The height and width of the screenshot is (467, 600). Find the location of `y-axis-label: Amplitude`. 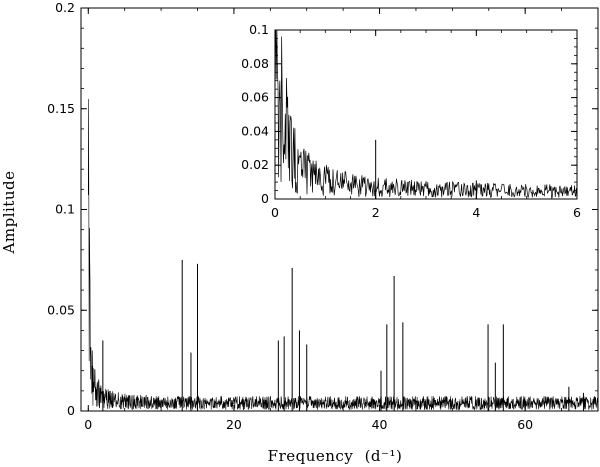

y-axis-label: Amplitude is located at coordinates (9, 213).